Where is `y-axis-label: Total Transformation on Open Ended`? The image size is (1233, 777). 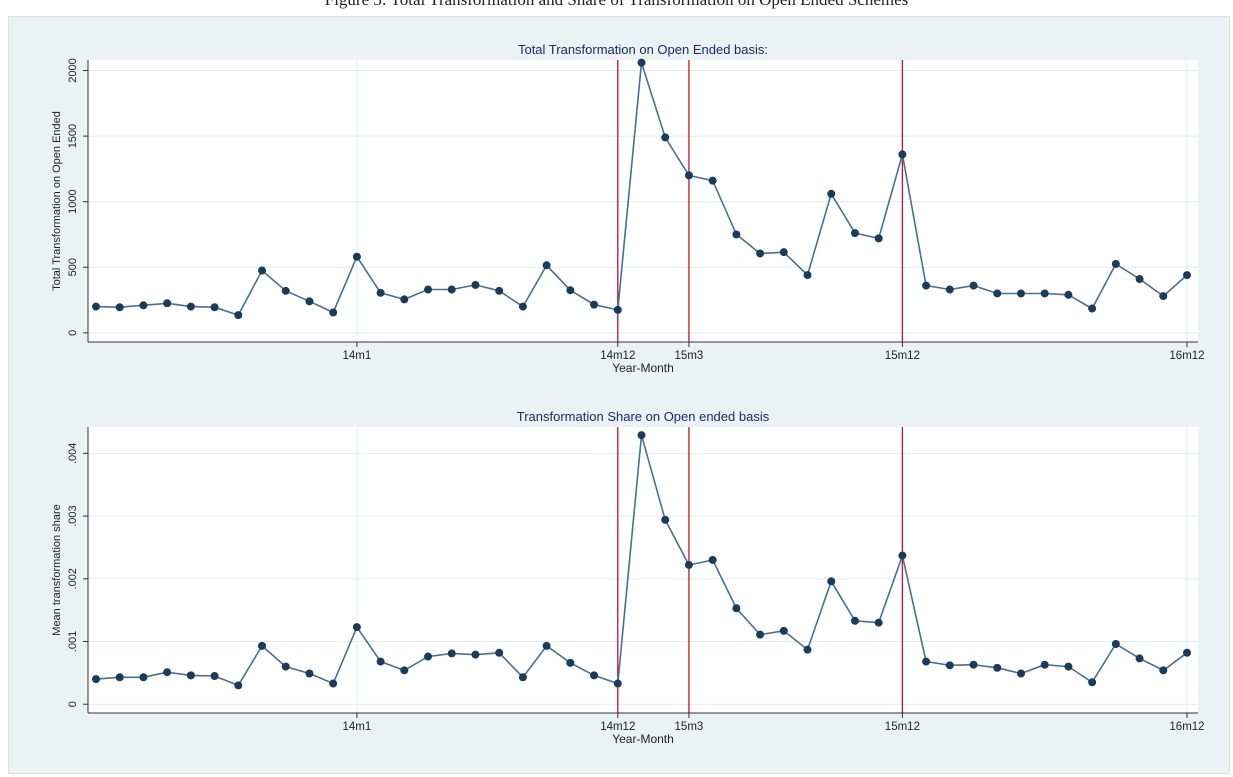
y-axis-label: Total Transformation on Open Ended is located at coordinates (57, 201).